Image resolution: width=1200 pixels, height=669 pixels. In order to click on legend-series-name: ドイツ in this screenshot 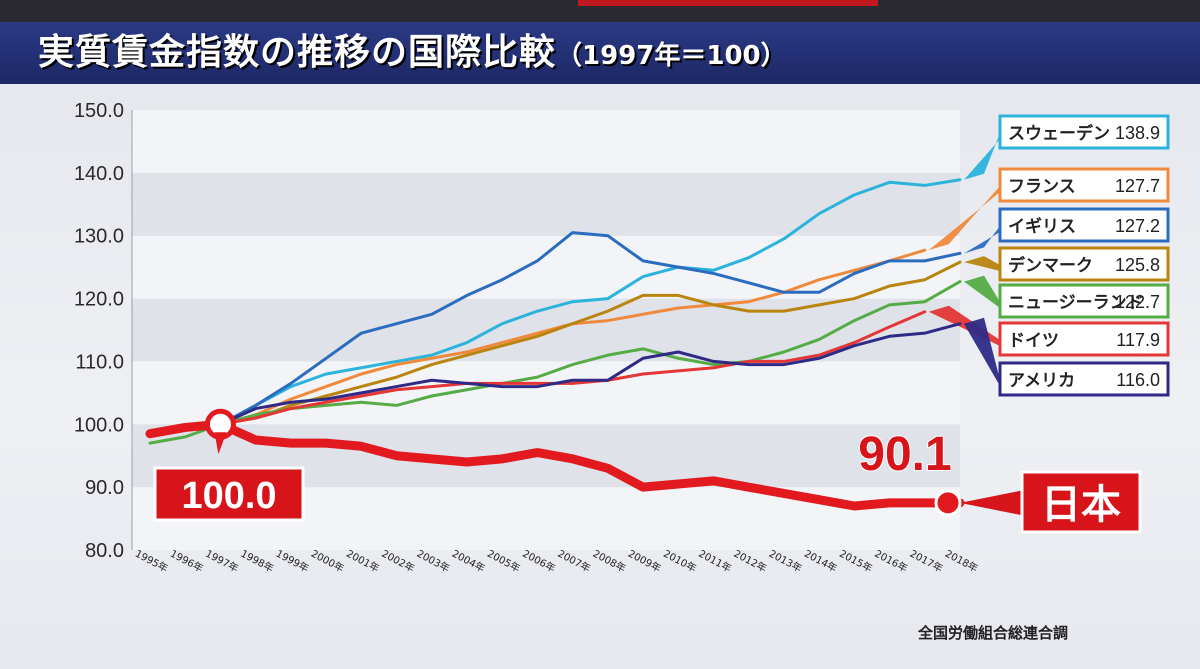, I will do `click(1033, 341)`.